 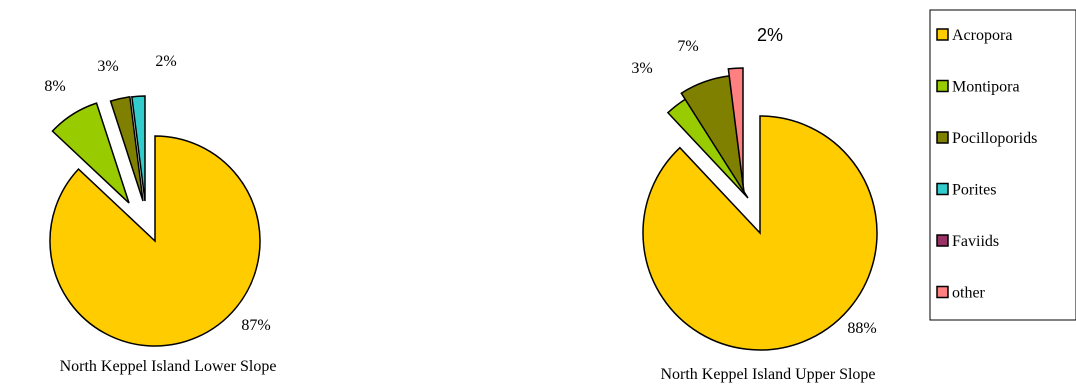 What do you see at coordinates (126, 148) in the screenshot?
I see `pie-slice-pocilloporids` at bounding box center [126, 148].